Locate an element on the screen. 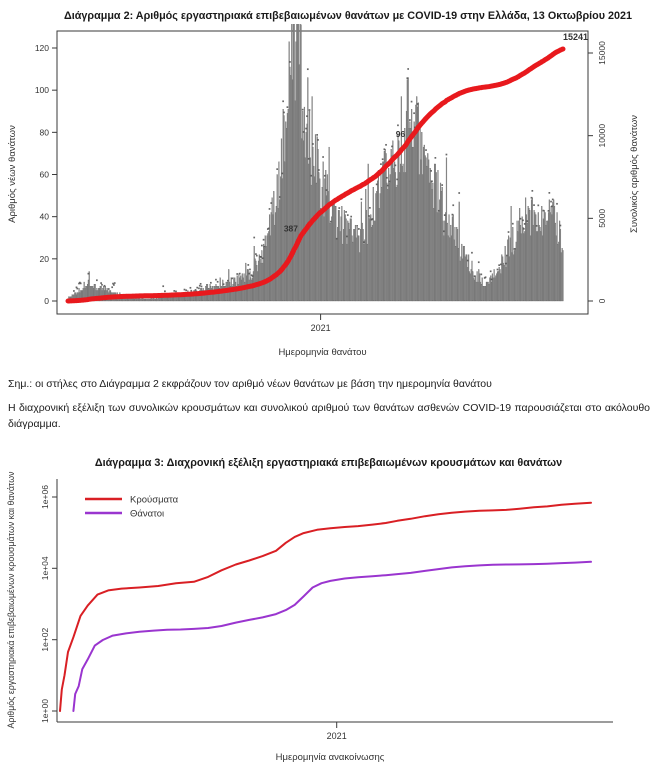 This screenshot has width=657, height=774. svg-text: 80 is located at coordinates (45, 132).